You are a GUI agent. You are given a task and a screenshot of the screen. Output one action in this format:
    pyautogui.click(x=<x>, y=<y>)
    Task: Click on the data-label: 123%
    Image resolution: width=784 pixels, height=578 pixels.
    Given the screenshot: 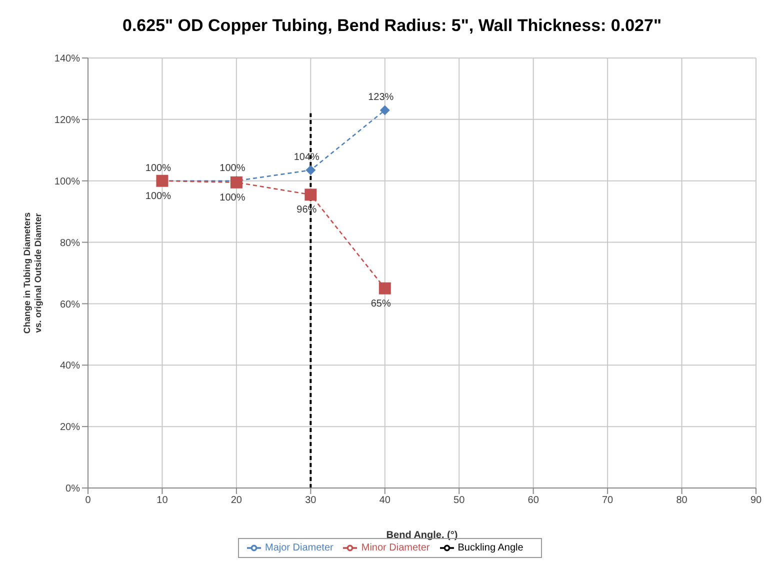 What is the action you would take?
    pyautogui.click(x=381, y=98)
    